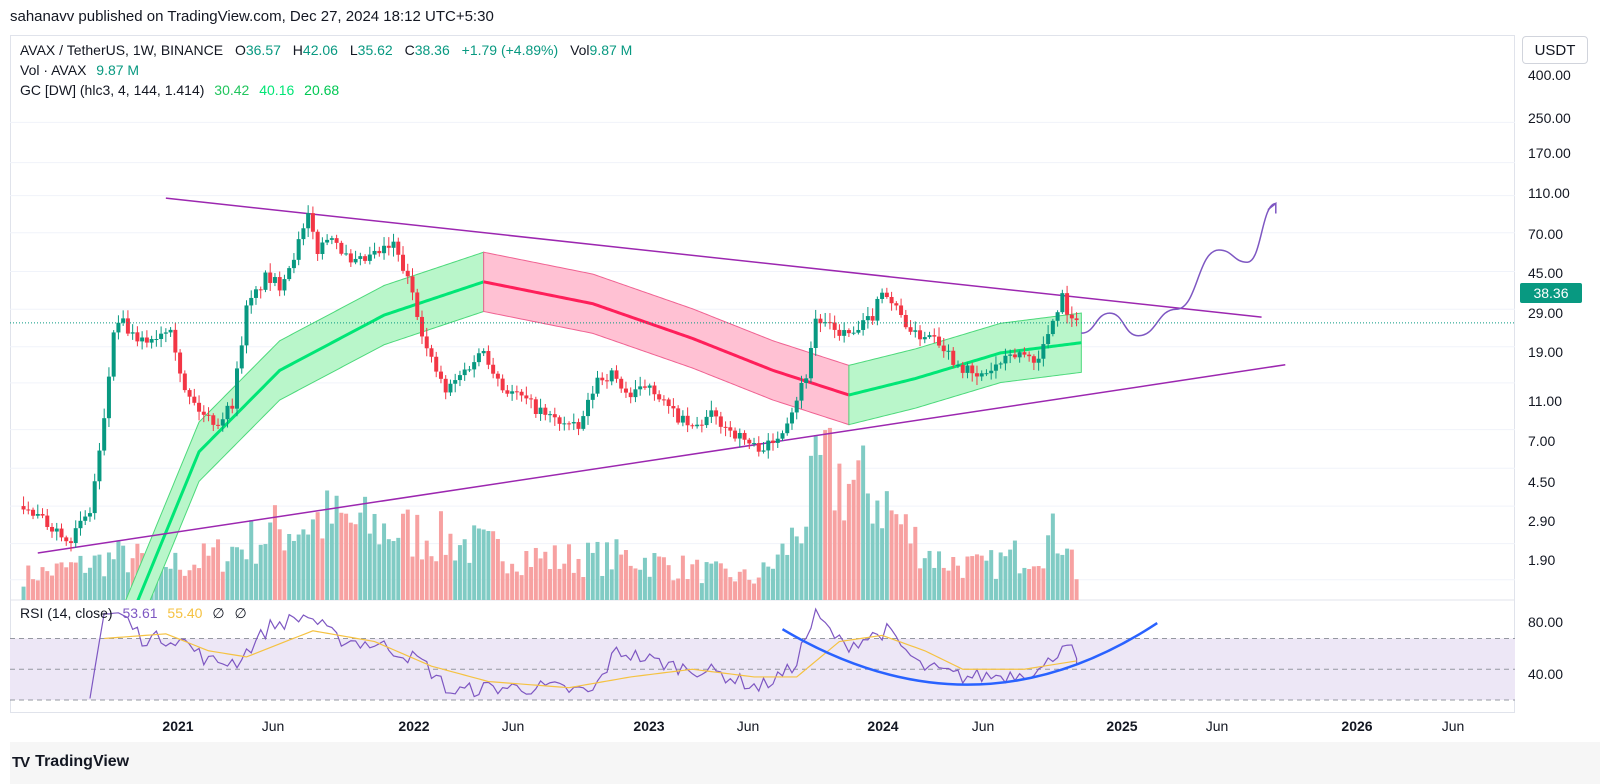 This screenshot has width=1600, height=784. Describe the element at coordinates (375, 50) in the screenshot. I see `low-value: 35.62` at that location.